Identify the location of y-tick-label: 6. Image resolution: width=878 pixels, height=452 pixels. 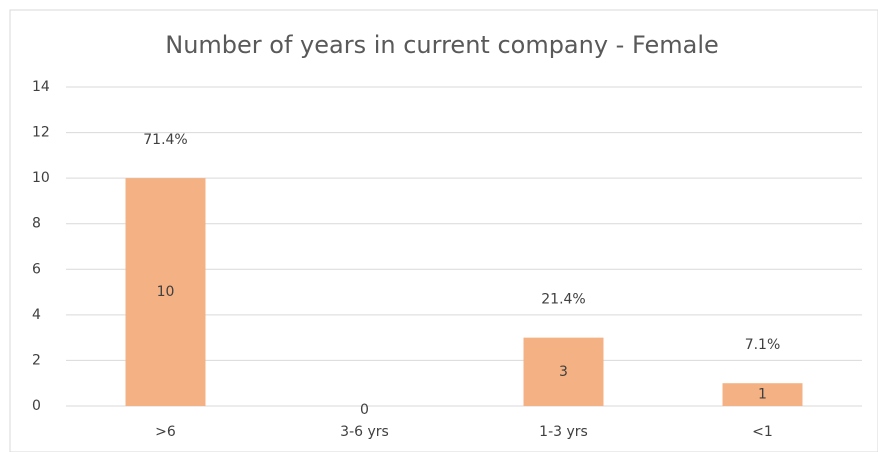
(36, 269).